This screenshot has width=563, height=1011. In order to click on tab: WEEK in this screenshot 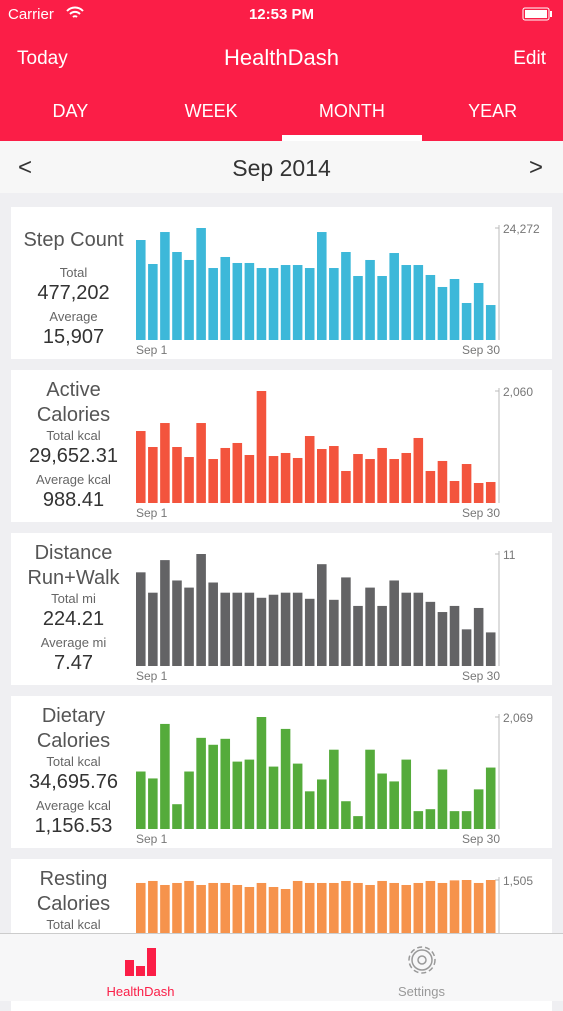, I will do `click(211, 111)`.